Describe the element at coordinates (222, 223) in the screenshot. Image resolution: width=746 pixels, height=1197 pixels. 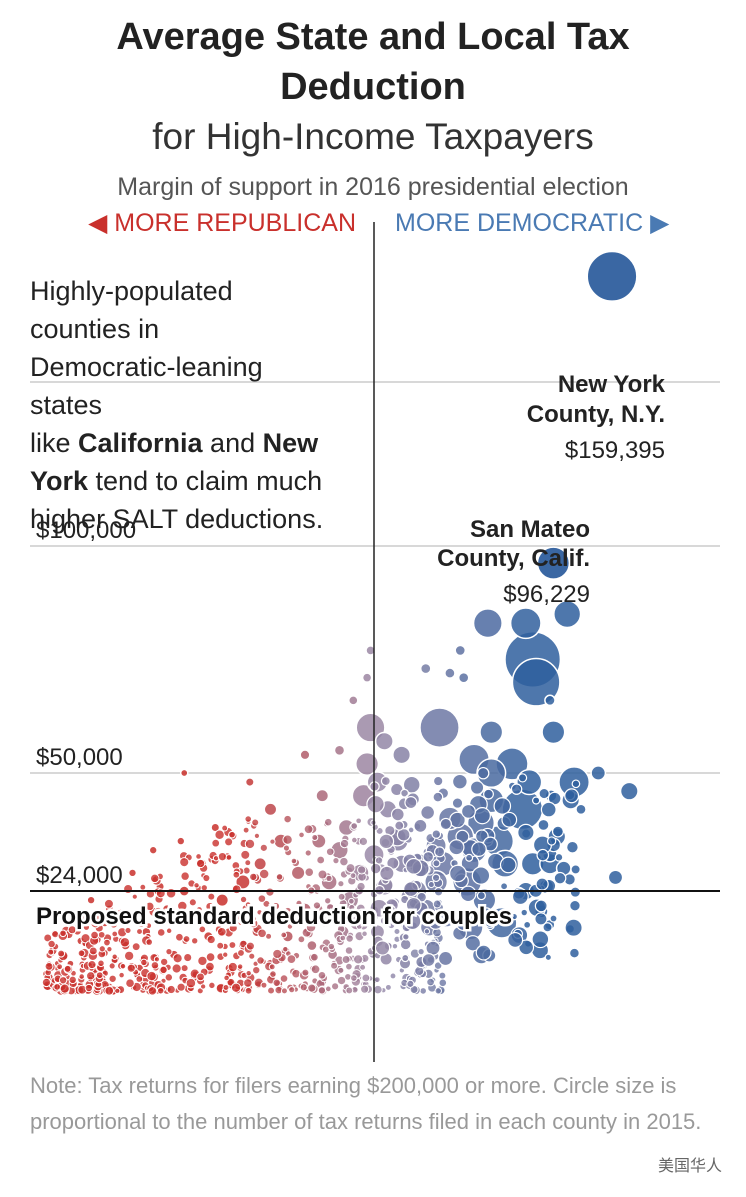
I see `more-republican-label: ◀ MORE REPUBLICAN` at that location.